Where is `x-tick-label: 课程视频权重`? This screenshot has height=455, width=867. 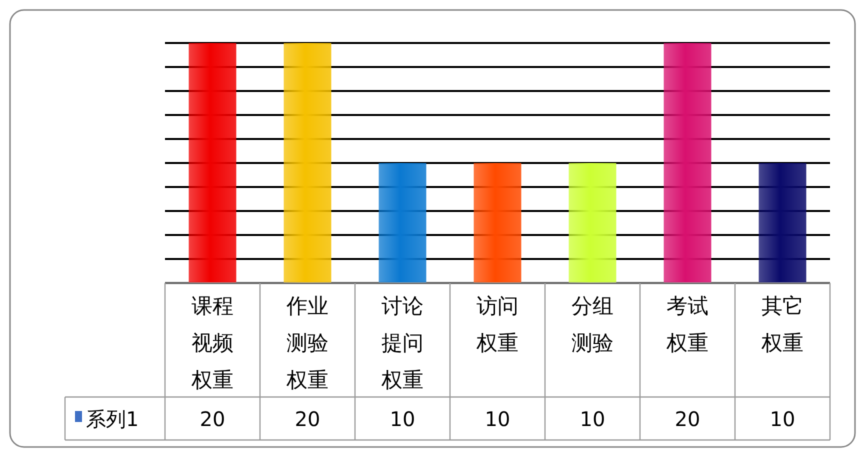
x-tick-label: 课程视频权重 is located at coordinates (212, 343).